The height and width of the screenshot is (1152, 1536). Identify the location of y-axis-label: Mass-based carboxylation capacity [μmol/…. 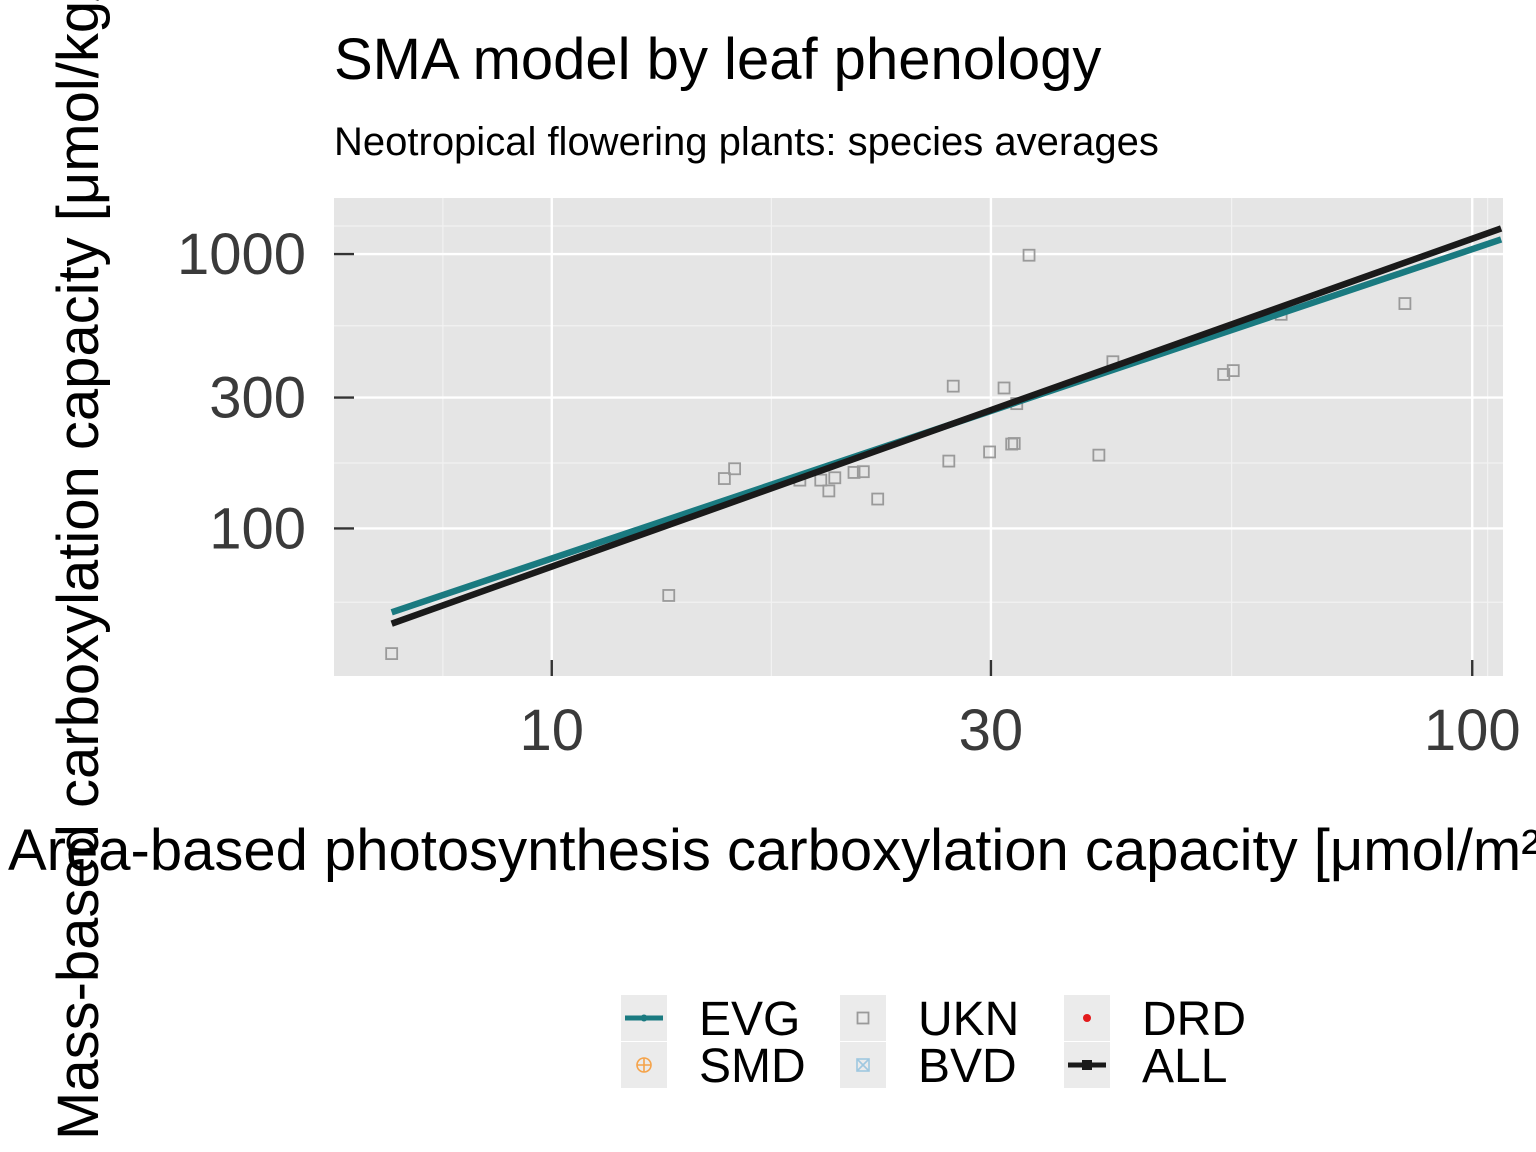
(78, 570).